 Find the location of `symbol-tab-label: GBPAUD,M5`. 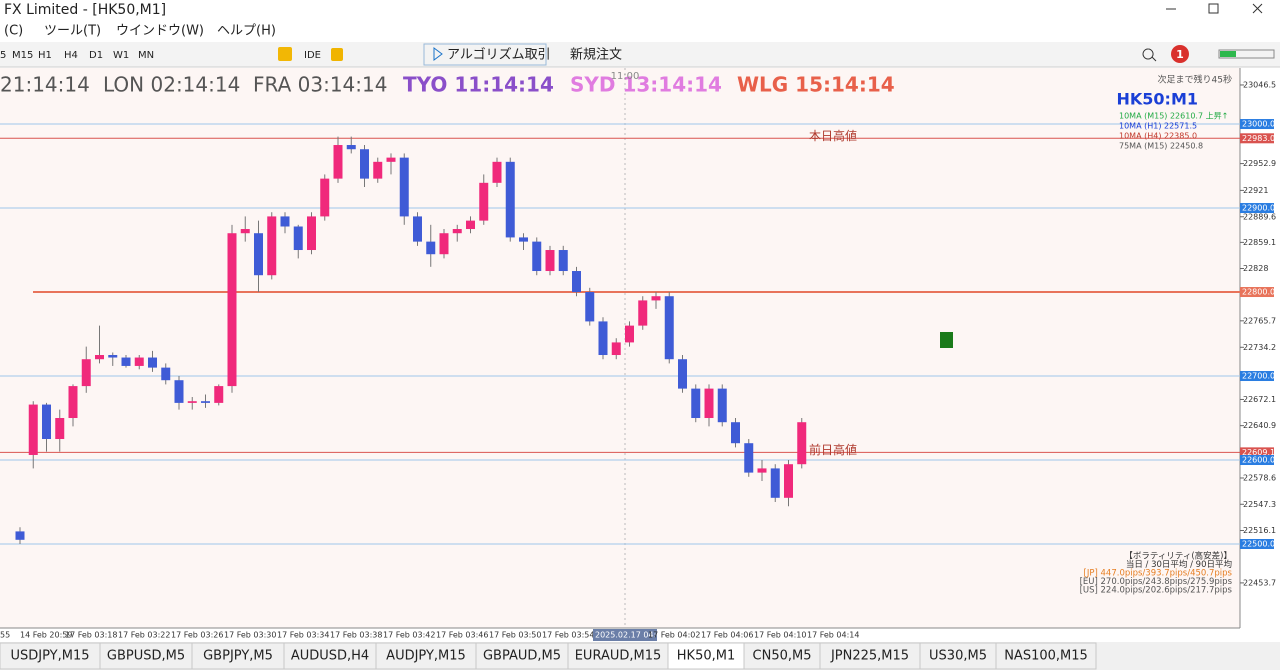

symbol-tab-label: GBPAUD,M5 is located at coordinates (522, 656).